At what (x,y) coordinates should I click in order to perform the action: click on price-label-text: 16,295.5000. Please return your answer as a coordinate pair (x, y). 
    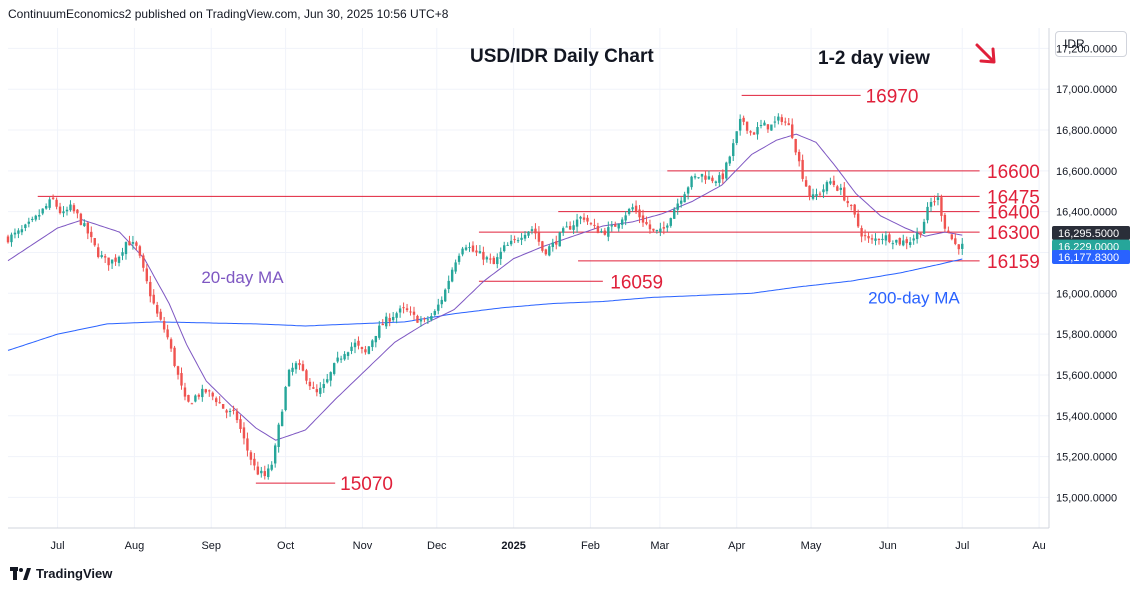
    Looking at the image, I should click on (1088, 234).